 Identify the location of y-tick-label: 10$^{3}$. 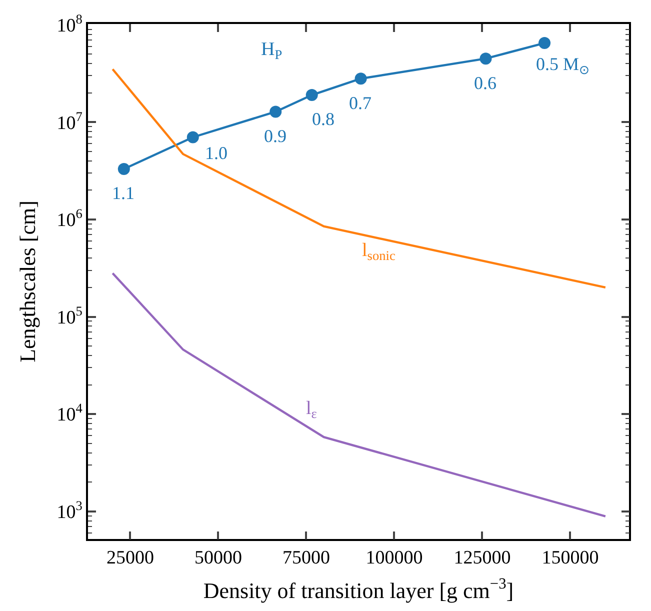
(69, 511).